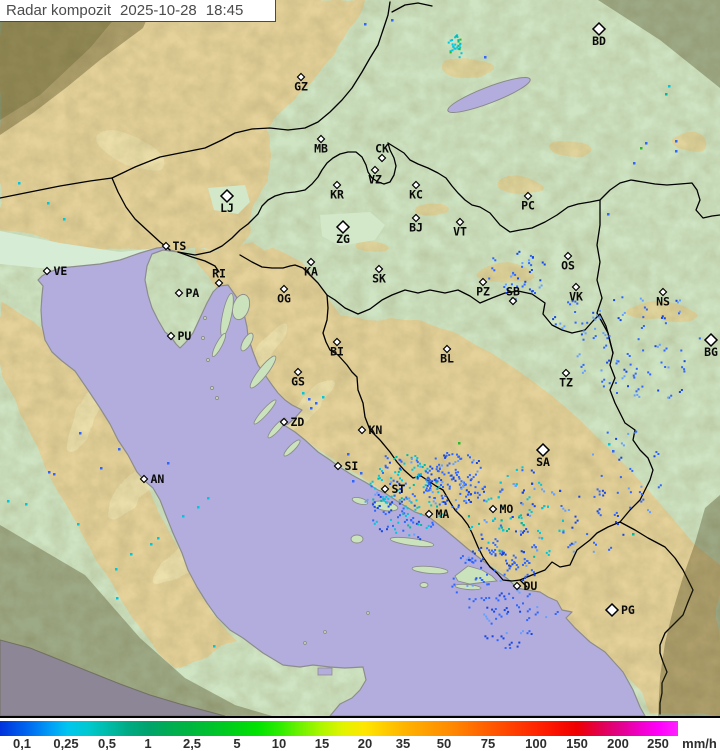 The height and width of the screenshot is (751, 720). What do you see at coordinates (528, 202) in the screenshot?
I see `station-pc: PC` at bounding box center [528, 202].